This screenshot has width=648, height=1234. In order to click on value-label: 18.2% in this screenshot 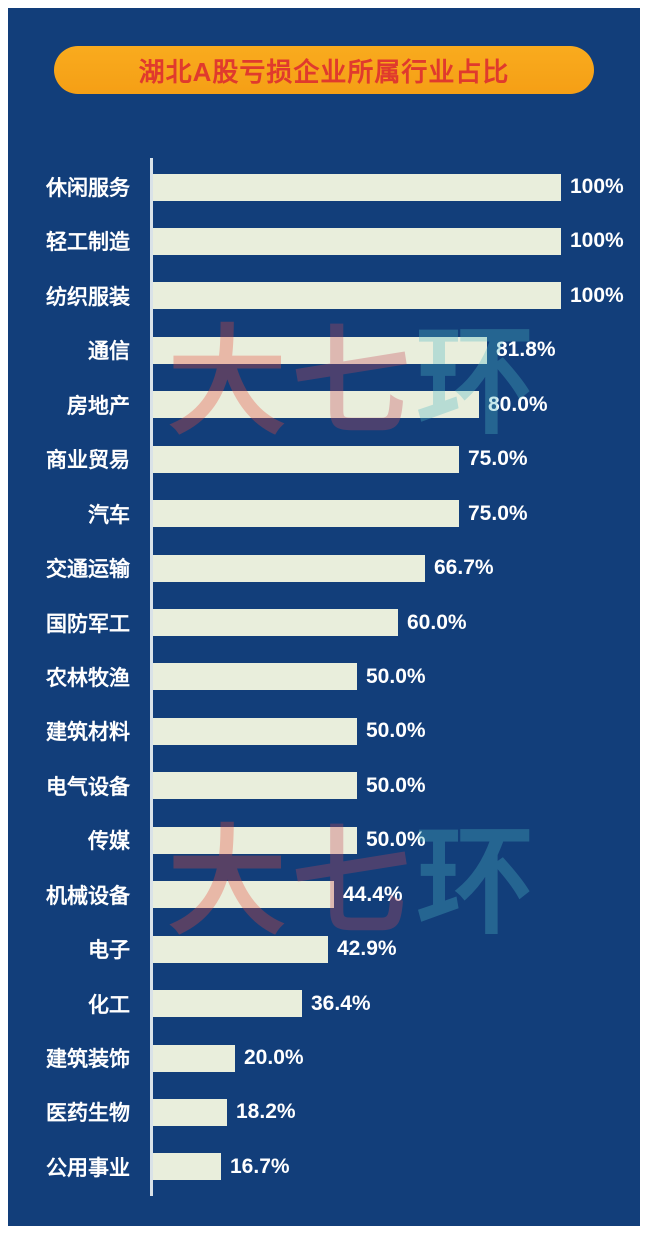, I will do `click(266, 1112)`.